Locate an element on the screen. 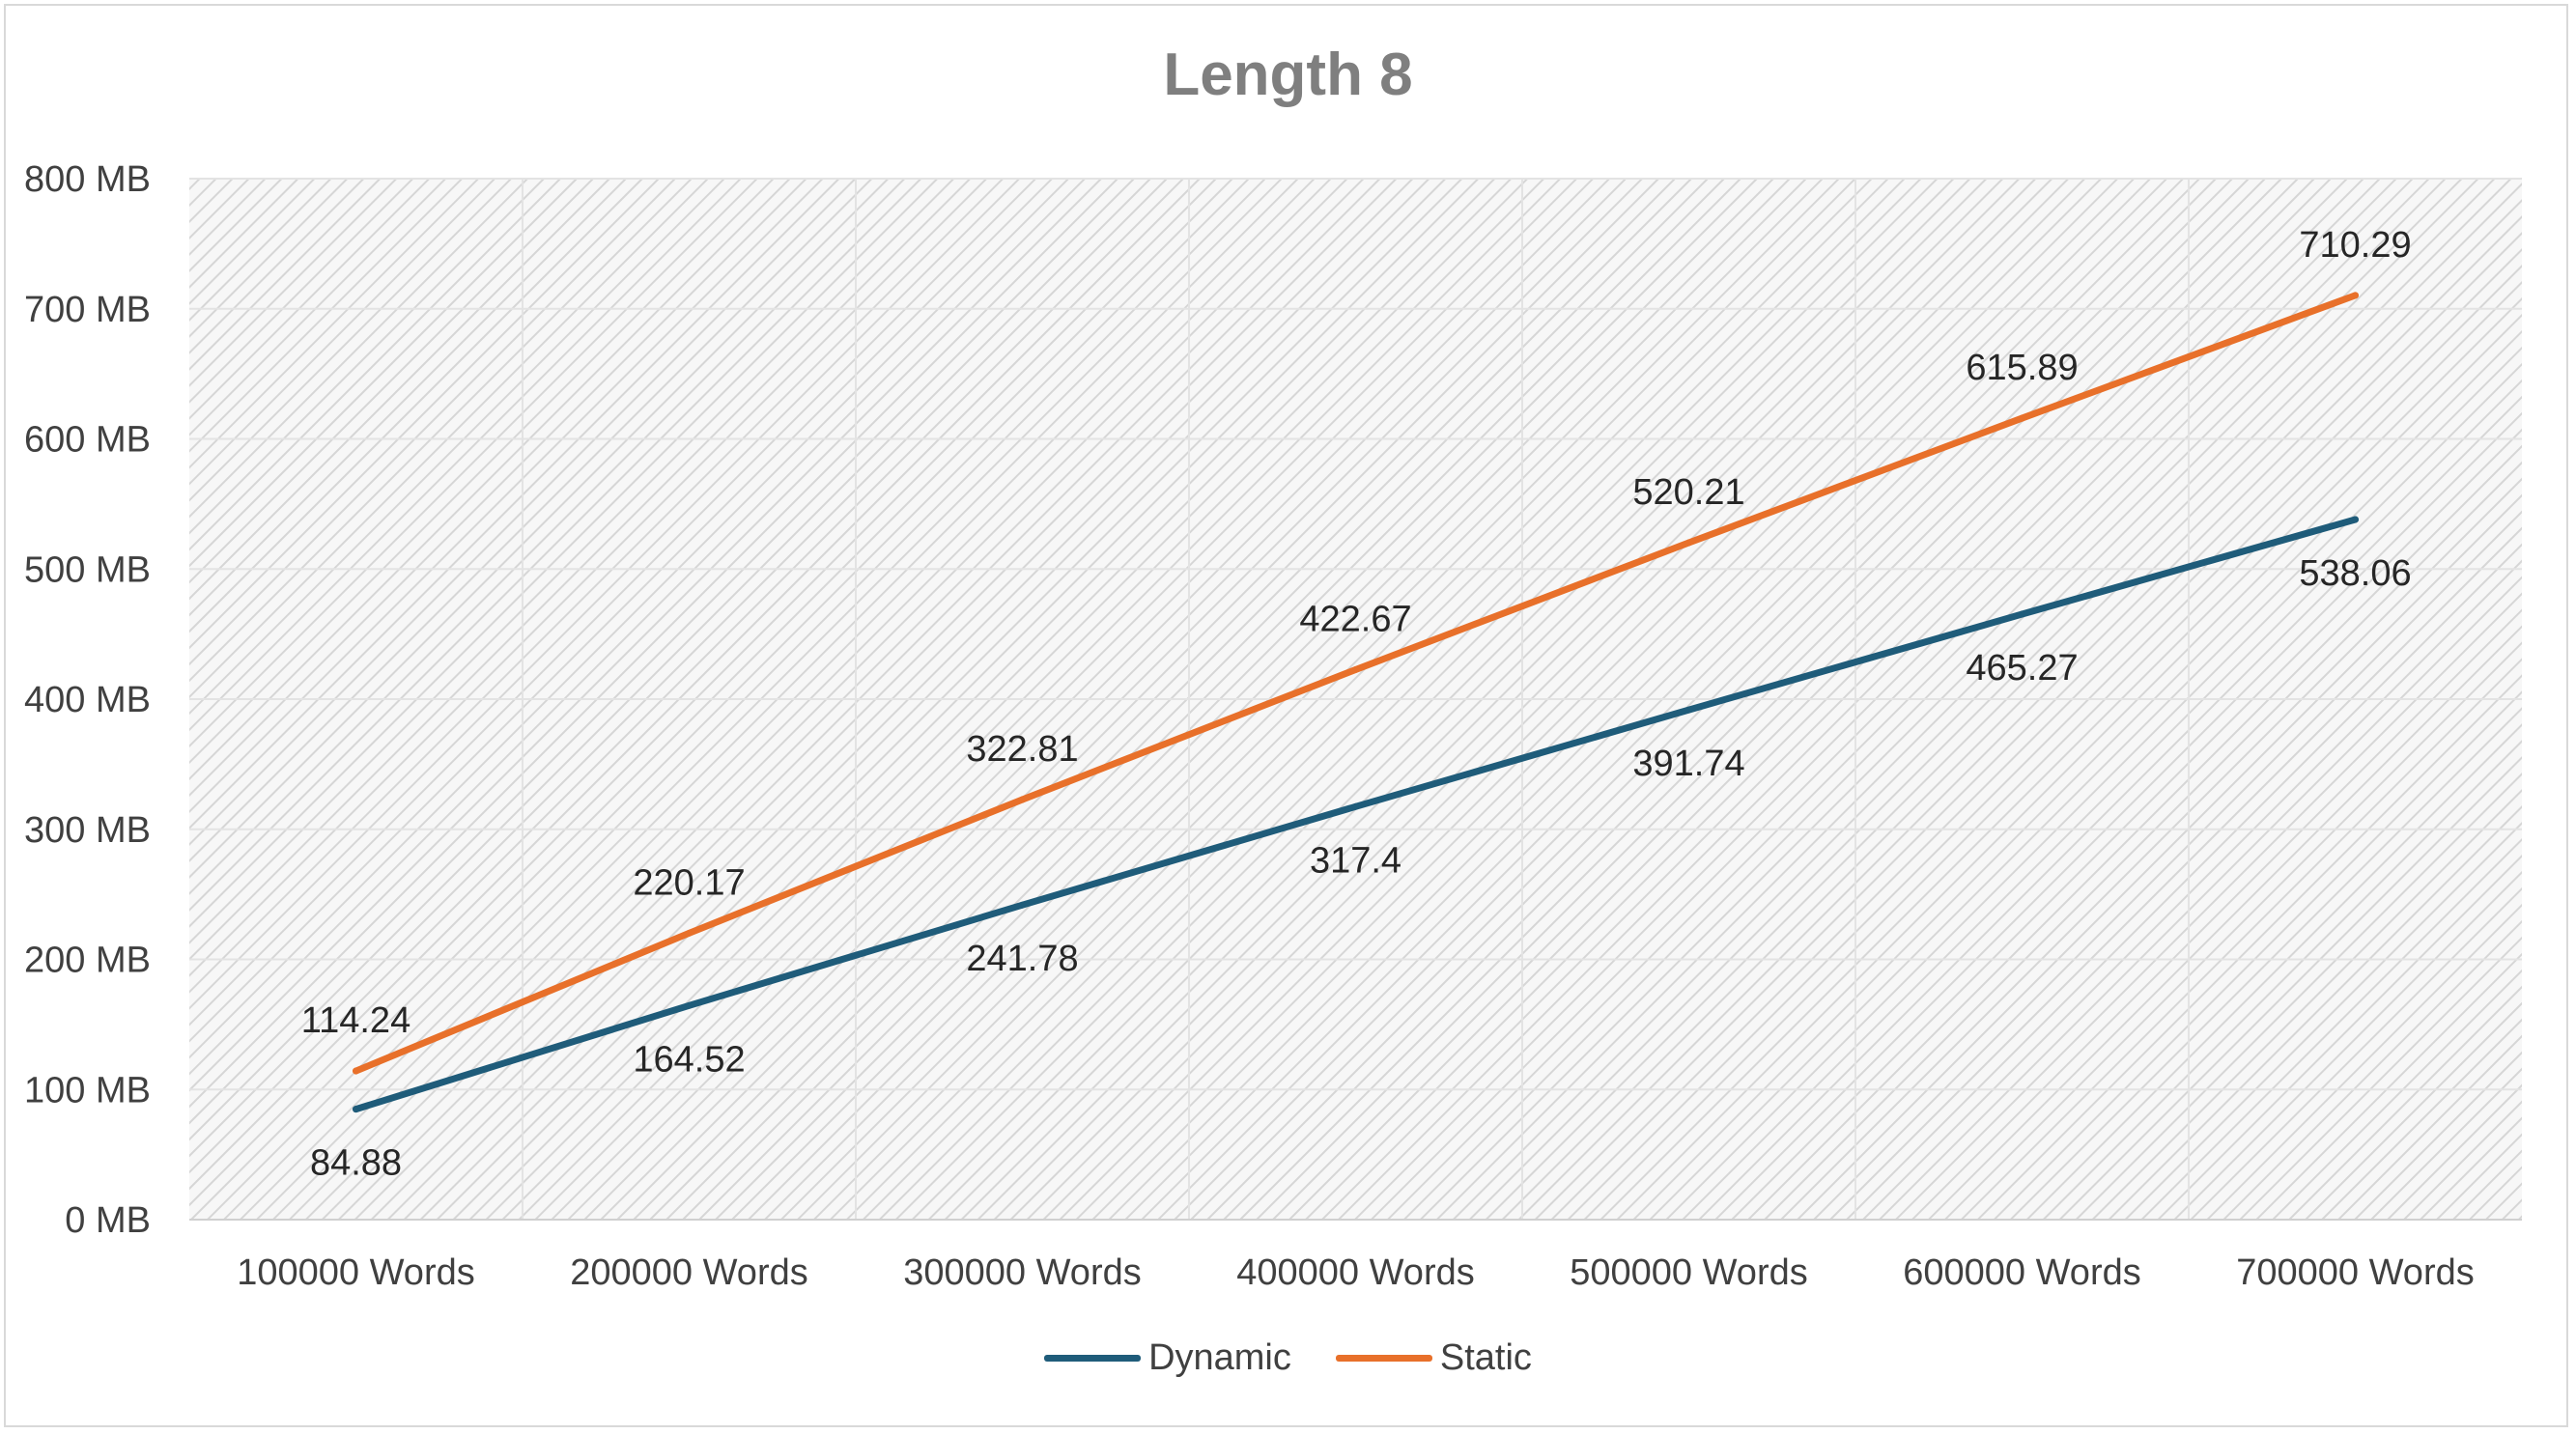 This screenshot has width=2576, height=1434. x-tick-label: 400000 Words is located at coordinates (1355, 1272).